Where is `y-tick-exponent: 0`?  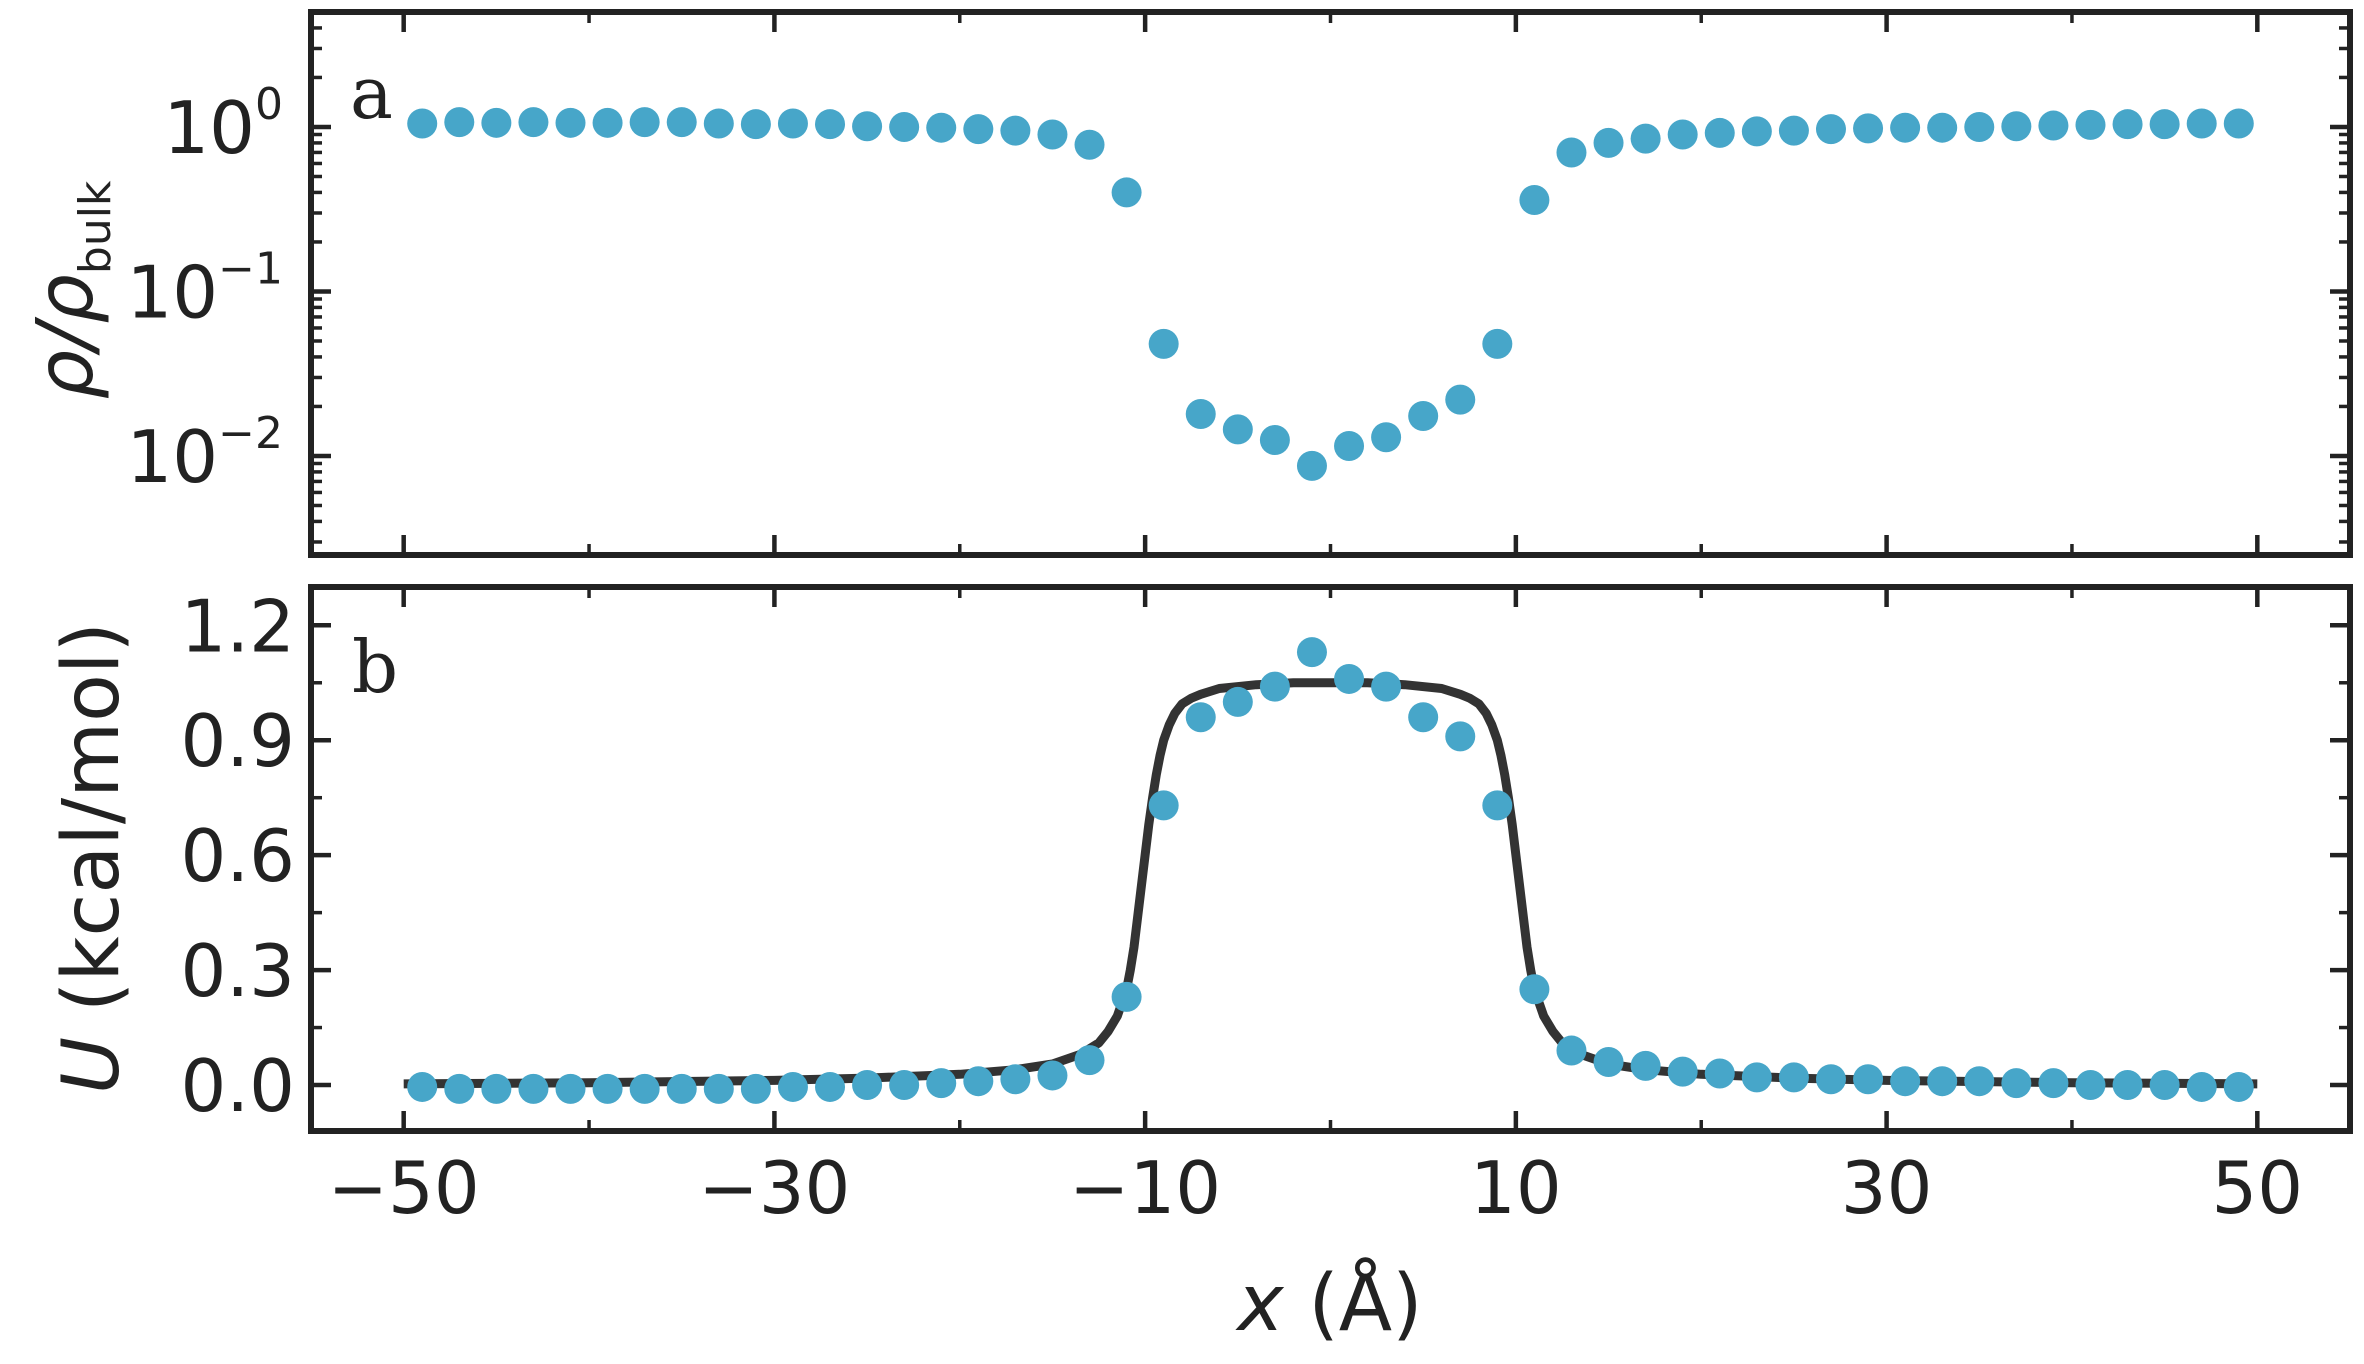
y-tick-exponent: 0 is located at coordinates (269, 104).